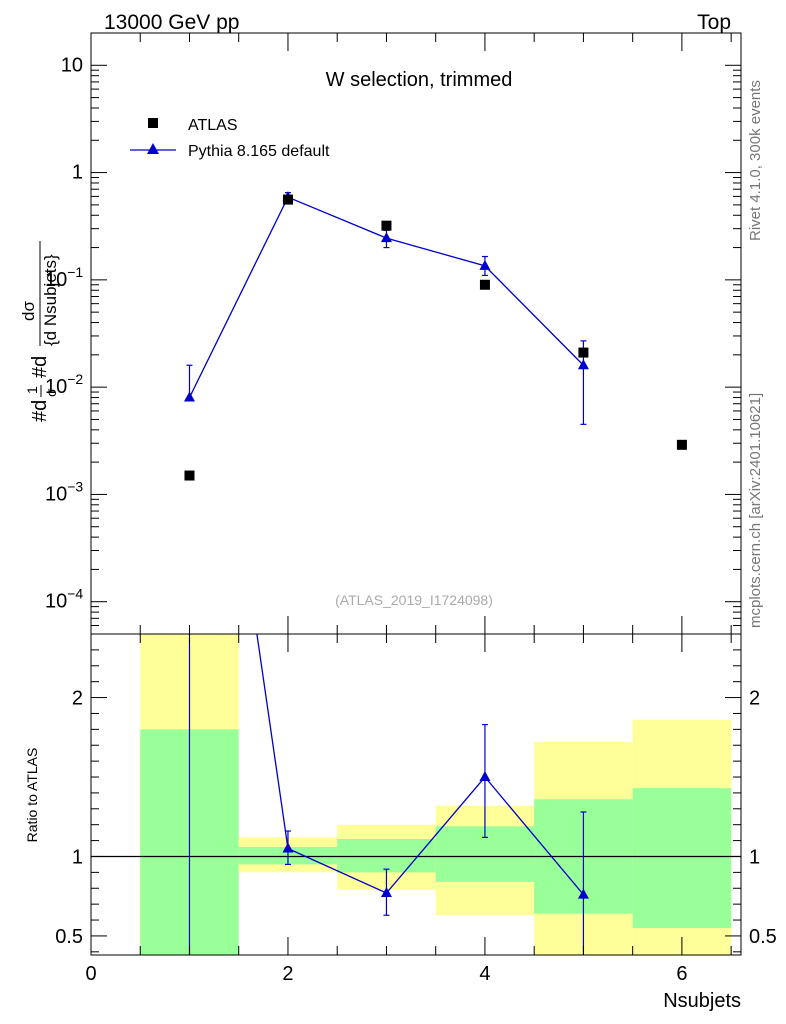 Image resolution: width=786 pixels, height=1024 pixels. Describe the element at coordinates (755, 510) in the screenshot. I see `side-text-mcplots: mcplots.cern.ch [arXiv:2401.10621]` at that location.